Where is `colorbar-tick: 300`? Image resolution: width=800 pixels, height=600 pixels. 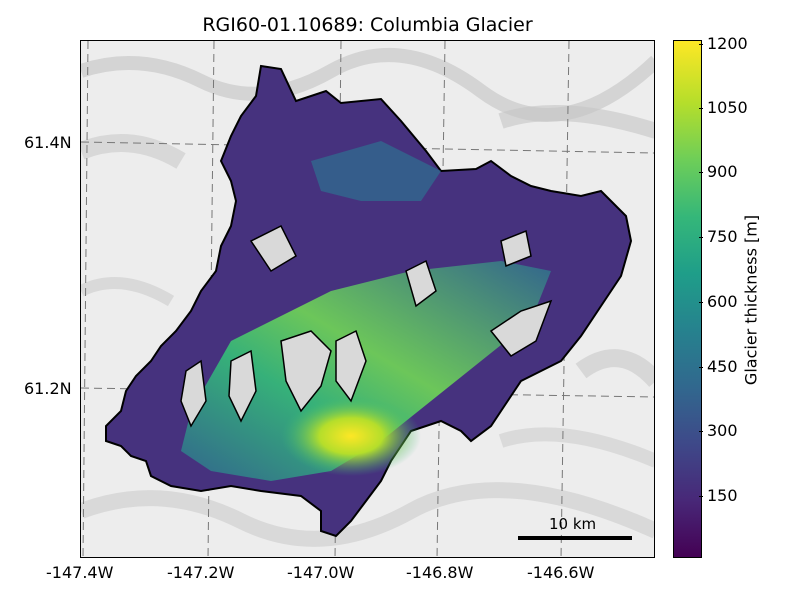
colorbar-tick: 300 is located at coordinates (718, 430).